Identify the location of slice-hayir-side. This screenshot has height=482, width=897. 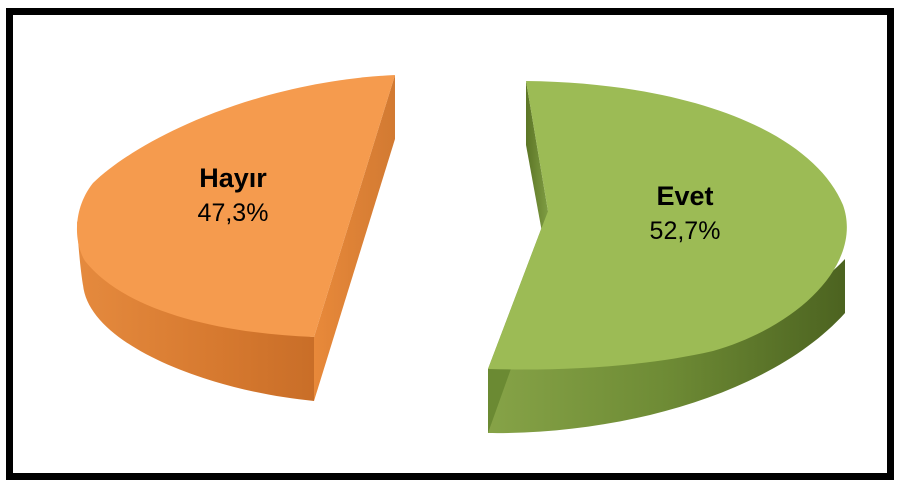
(195, 311).